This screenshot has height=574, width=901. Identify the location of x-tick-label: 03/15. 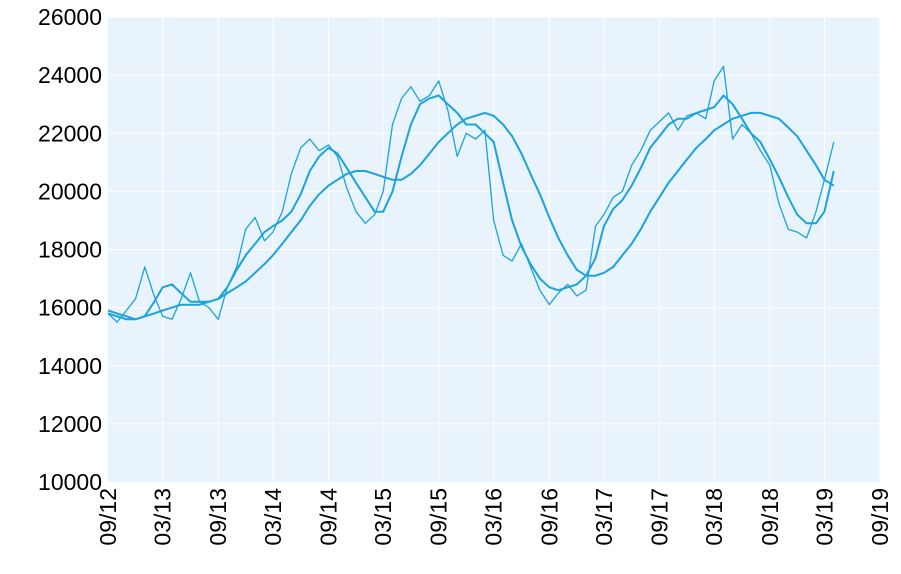
(383, 517).